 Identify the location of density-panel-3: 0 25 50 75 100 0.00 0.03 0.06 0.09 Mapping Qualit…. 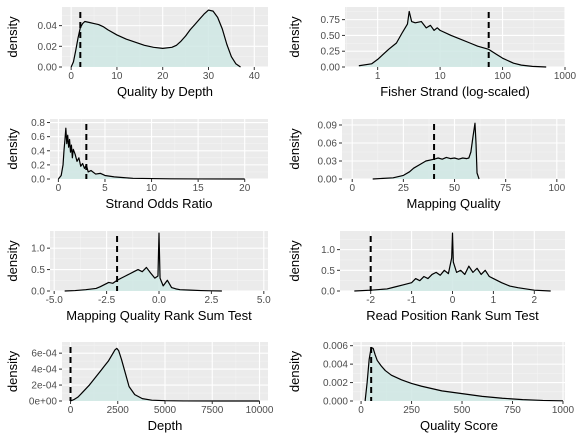
(426, 165).